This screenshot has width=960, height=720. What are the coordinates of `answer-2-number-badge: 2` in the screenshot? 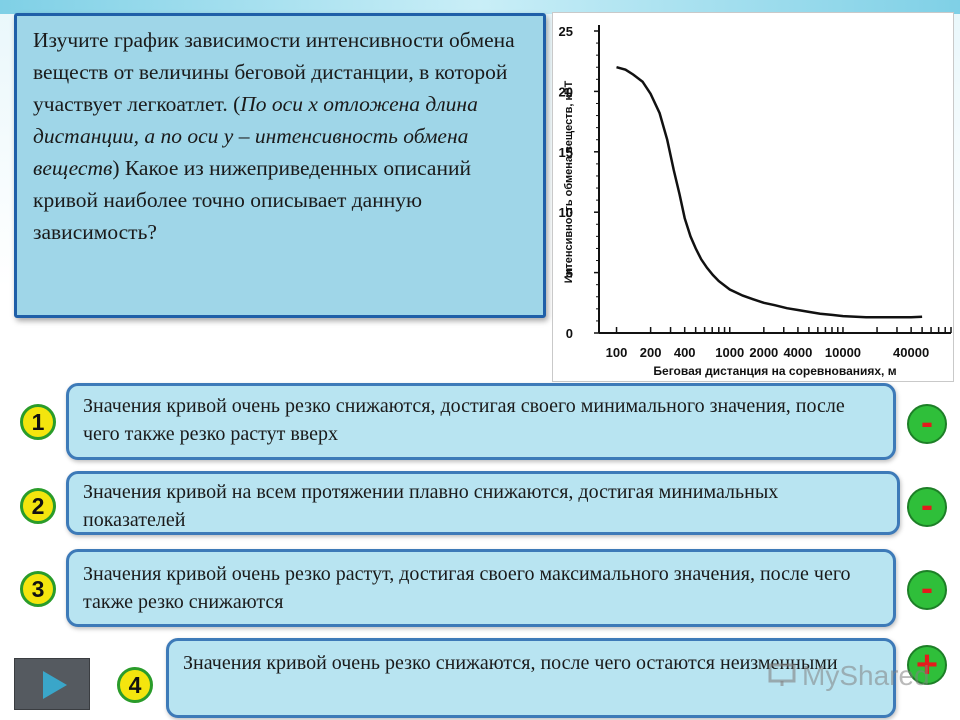 It's located at (38, 506).